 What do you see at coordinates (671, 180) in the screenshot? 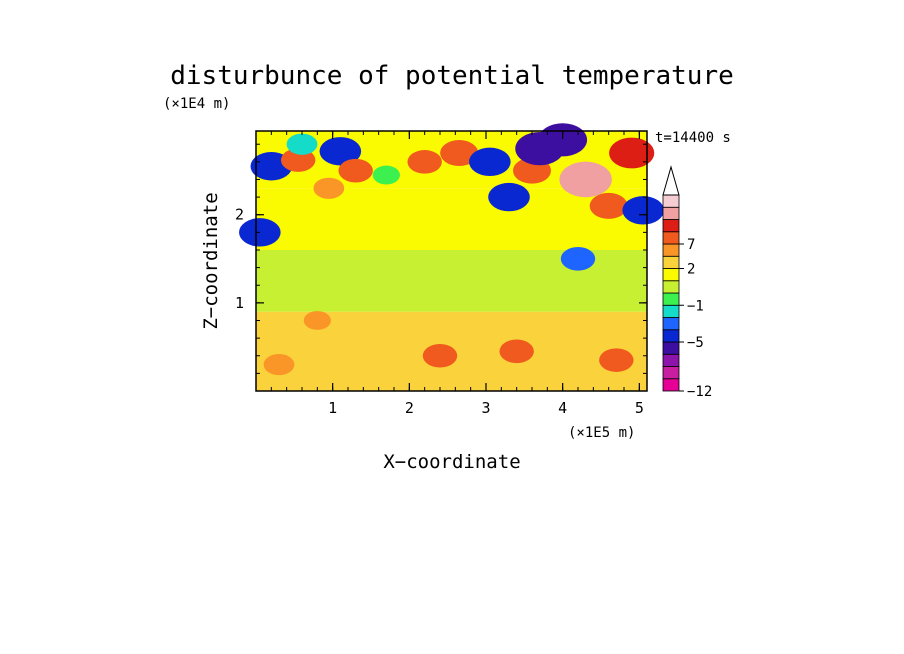
I see `colorbar-extend-triangle` at bounding box center [671, 180].